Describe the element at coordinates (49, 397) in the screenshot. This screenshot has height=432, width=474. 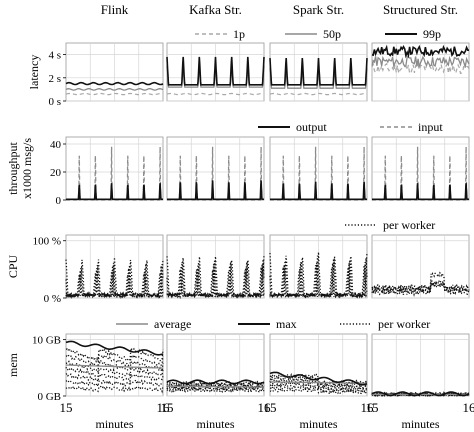
I see `y-tick-label: 0 GB` at that location.